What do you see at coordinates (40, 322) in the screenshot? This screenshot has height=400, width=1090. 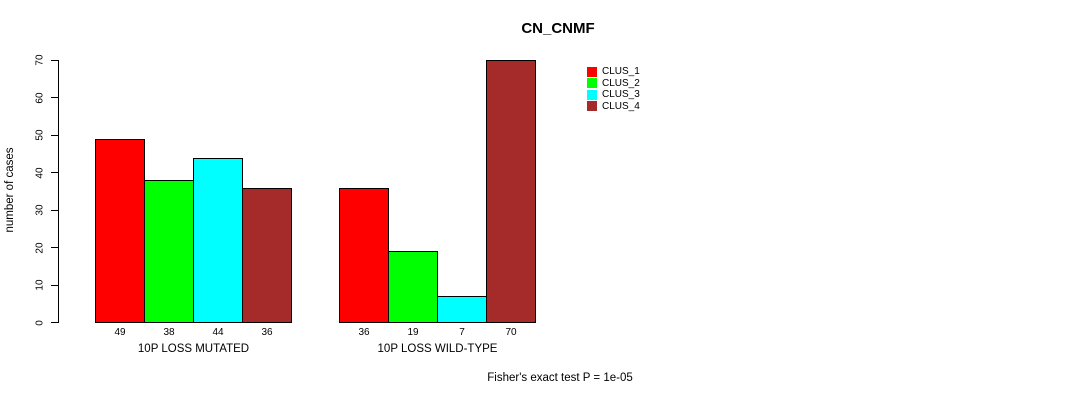 I see `y-tick-label: 0` at bounding box center [40, 322].